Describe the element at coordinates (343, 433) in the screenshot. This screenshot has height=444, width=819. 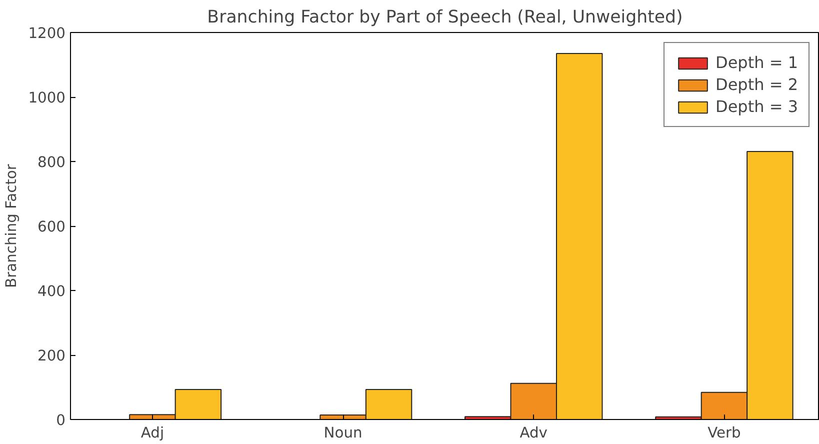
I see `x-tick-label: Noun` at that location.